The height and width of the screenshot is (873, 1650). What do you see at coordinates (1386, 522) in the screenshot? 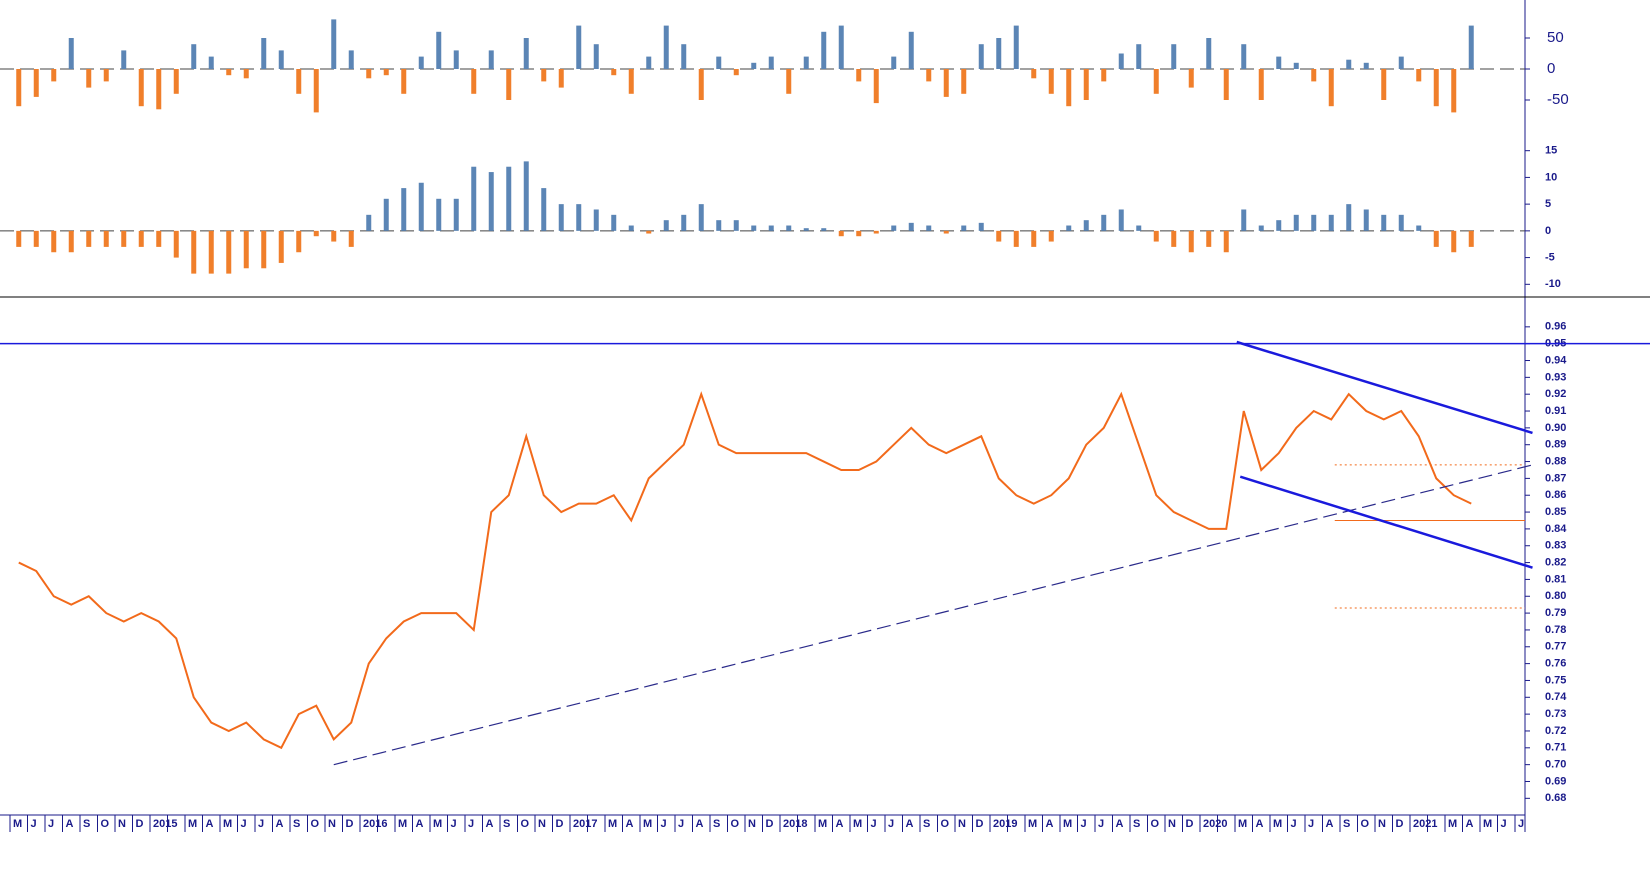
I see `trend-line` at bounding box center [1386, 522].